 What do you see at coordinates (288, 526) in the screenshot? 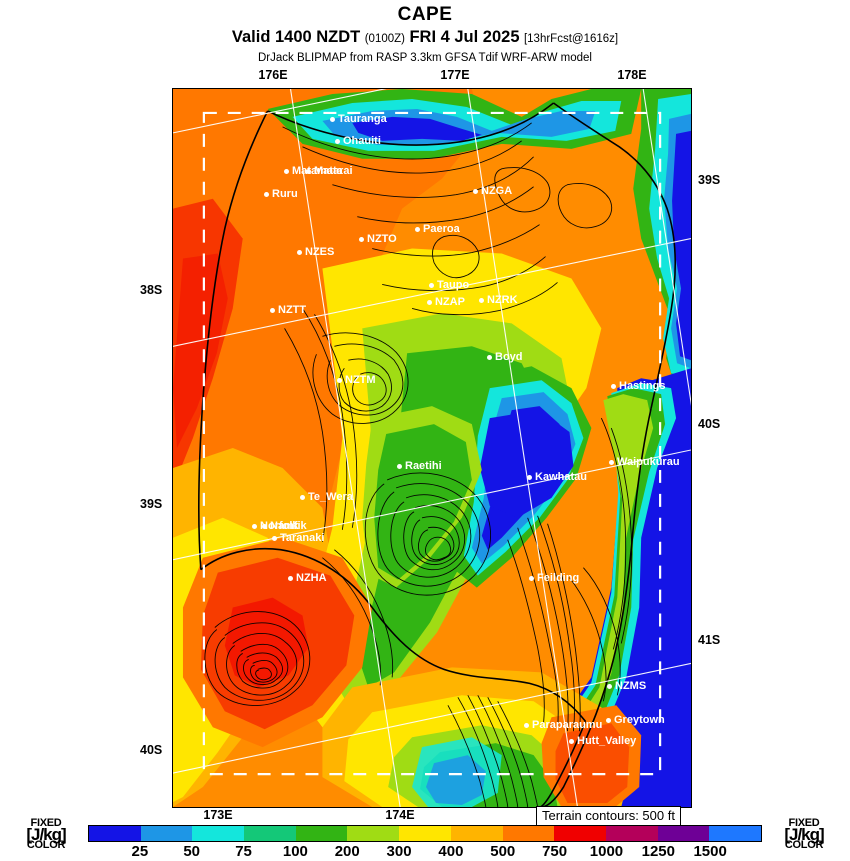
I see `place-name: Namfik` at bounding box center [288, 526].